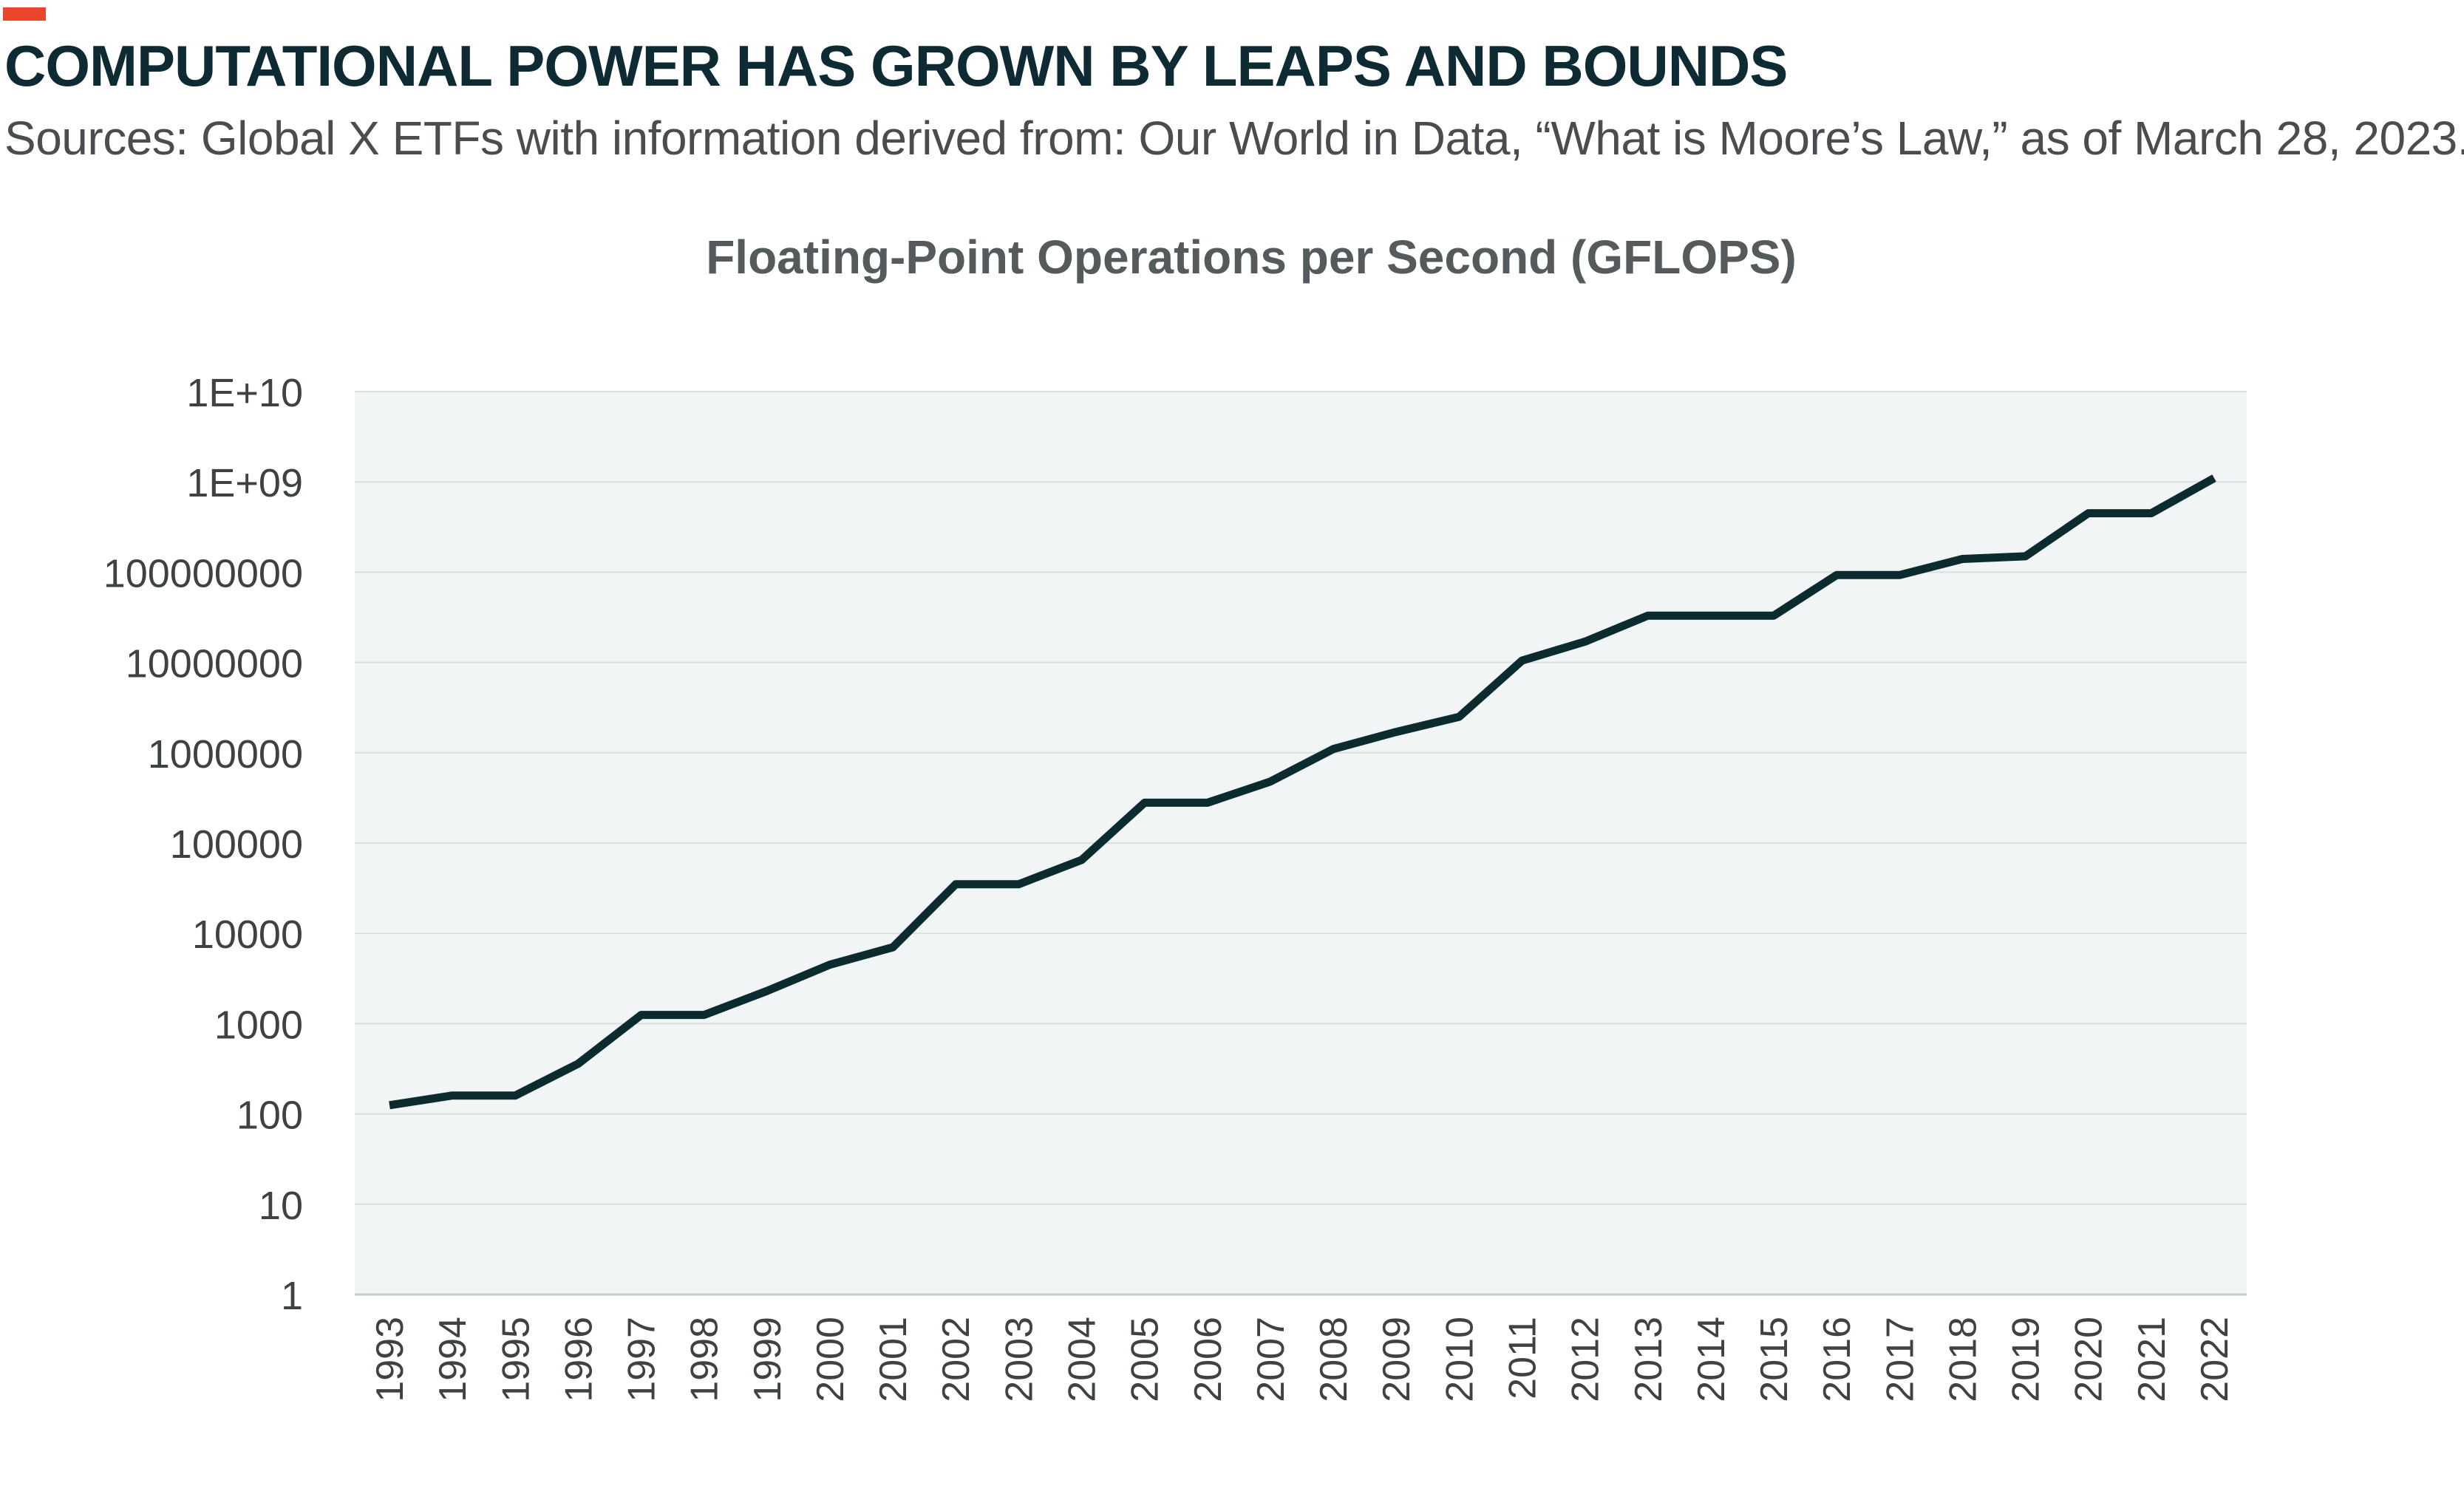 Image resolution: width=2464 pixels, height=1494 pixels. What do you see at coordinates (1775, 1359) in the screenshot?
I see `x-tick-label: 2015` at bounding box center [1775, 1359].